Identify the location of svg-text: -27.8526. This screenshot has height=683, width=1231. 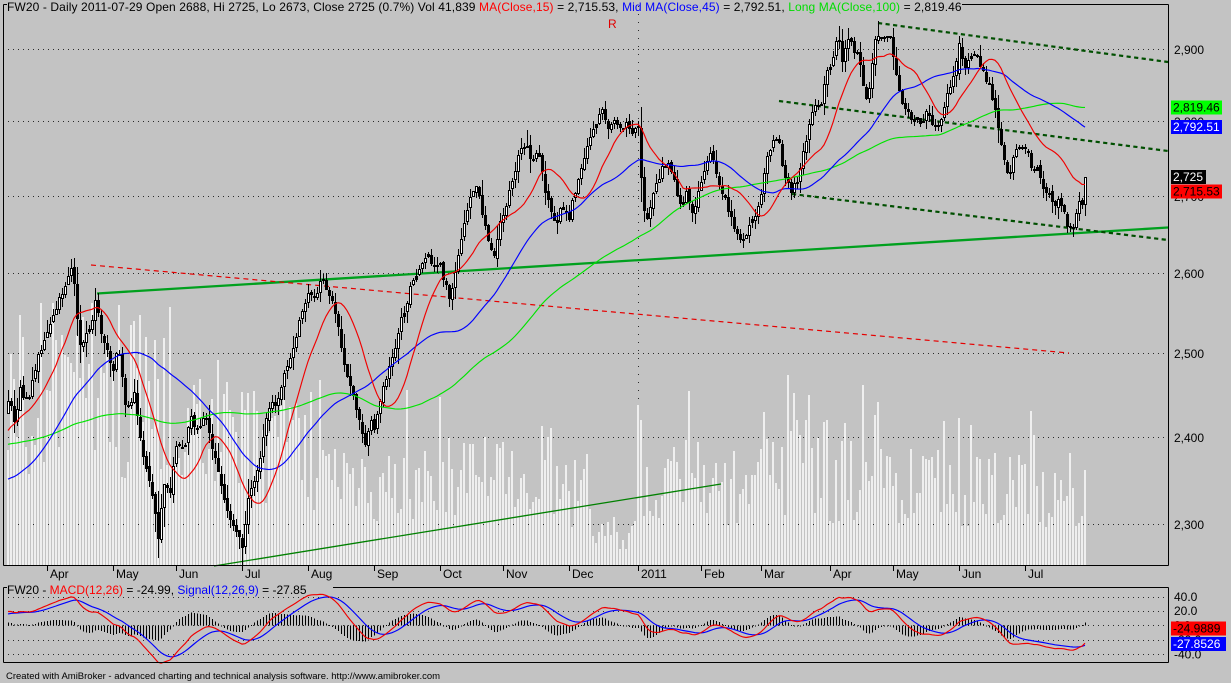
(1197, 644).